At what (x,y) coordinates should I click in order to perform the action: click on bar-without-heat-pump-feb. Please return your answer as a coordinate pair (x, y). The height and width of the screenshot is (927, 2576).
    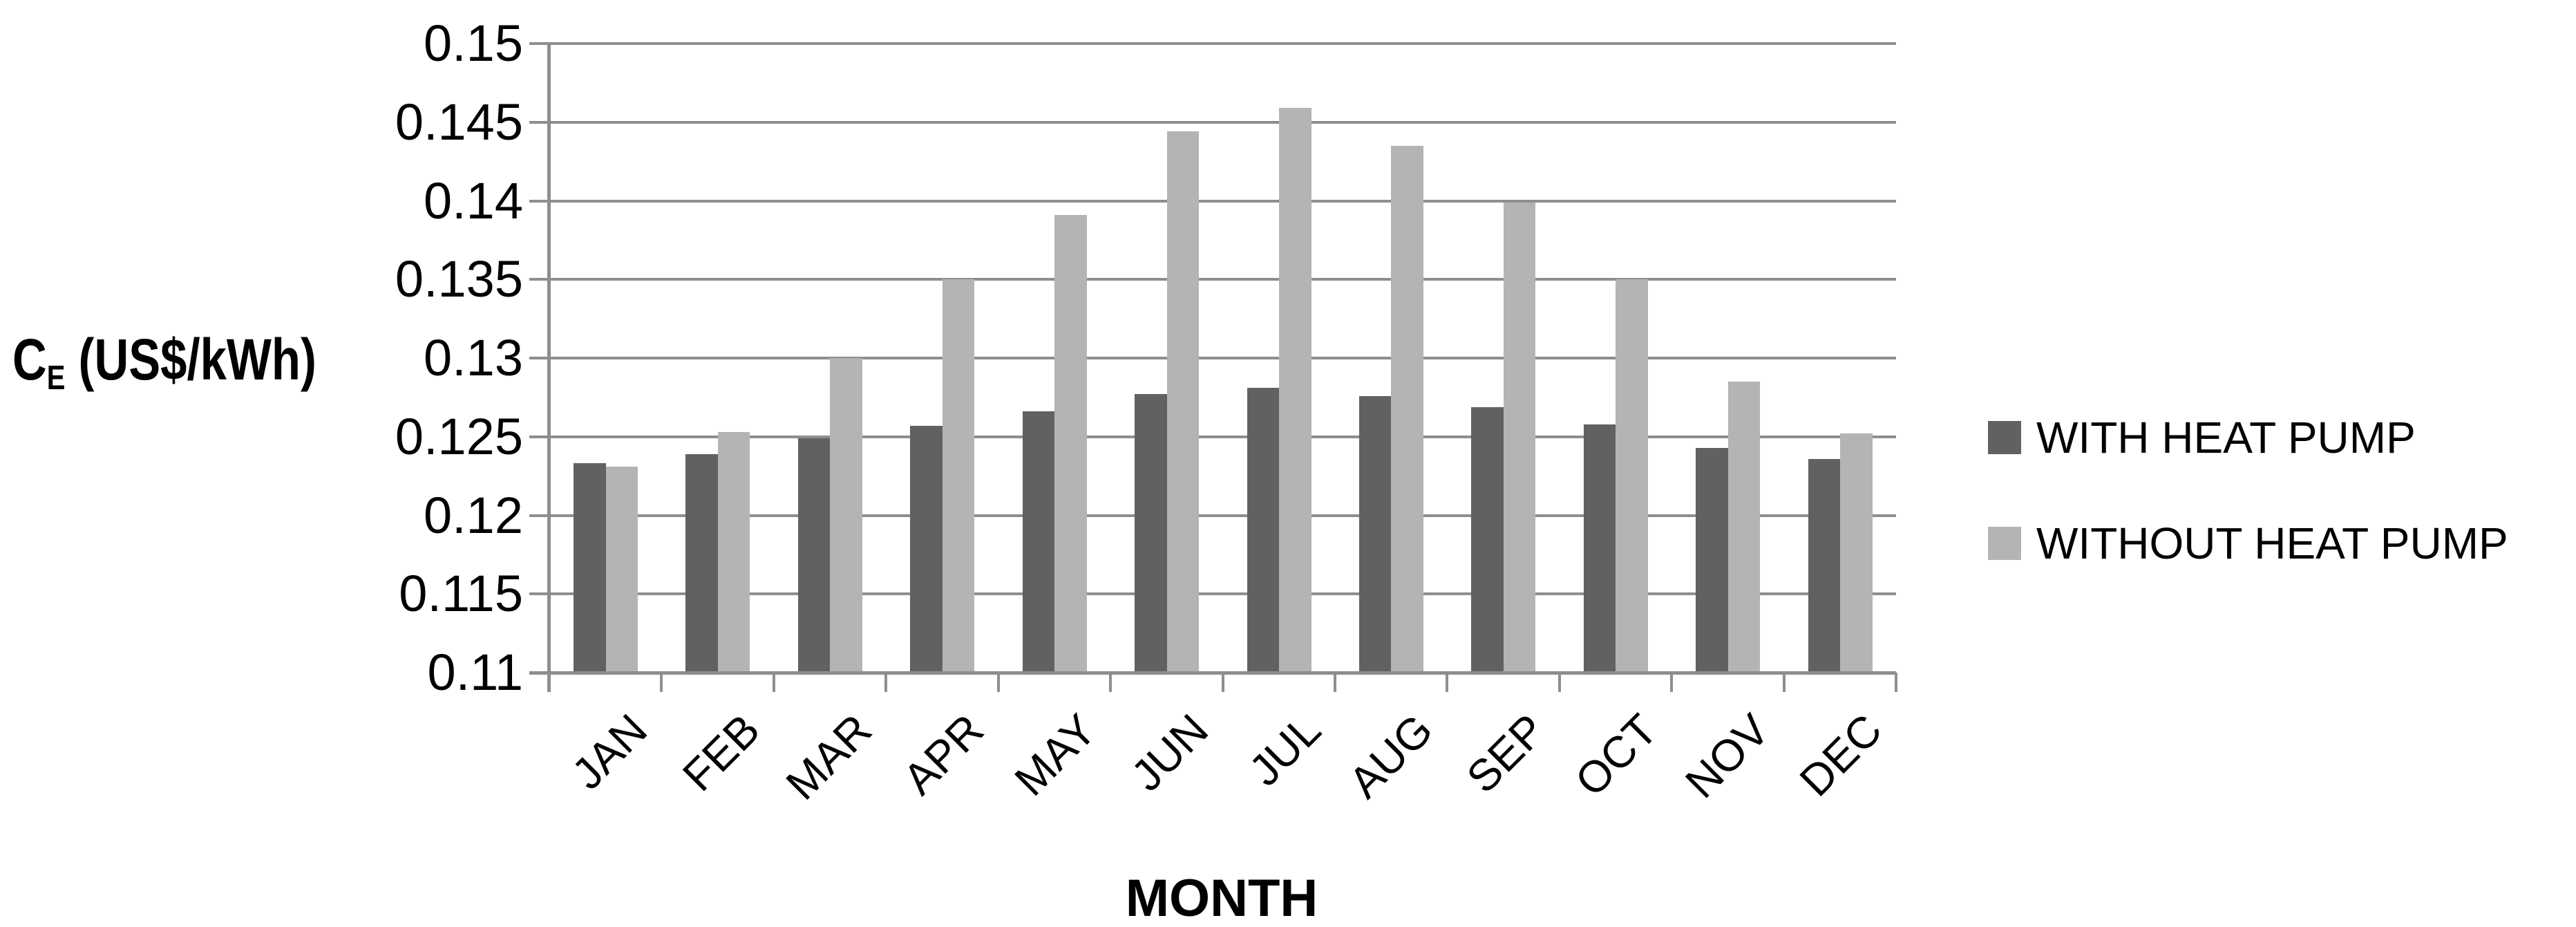
    Looking at the image, I should click on (733, 552).